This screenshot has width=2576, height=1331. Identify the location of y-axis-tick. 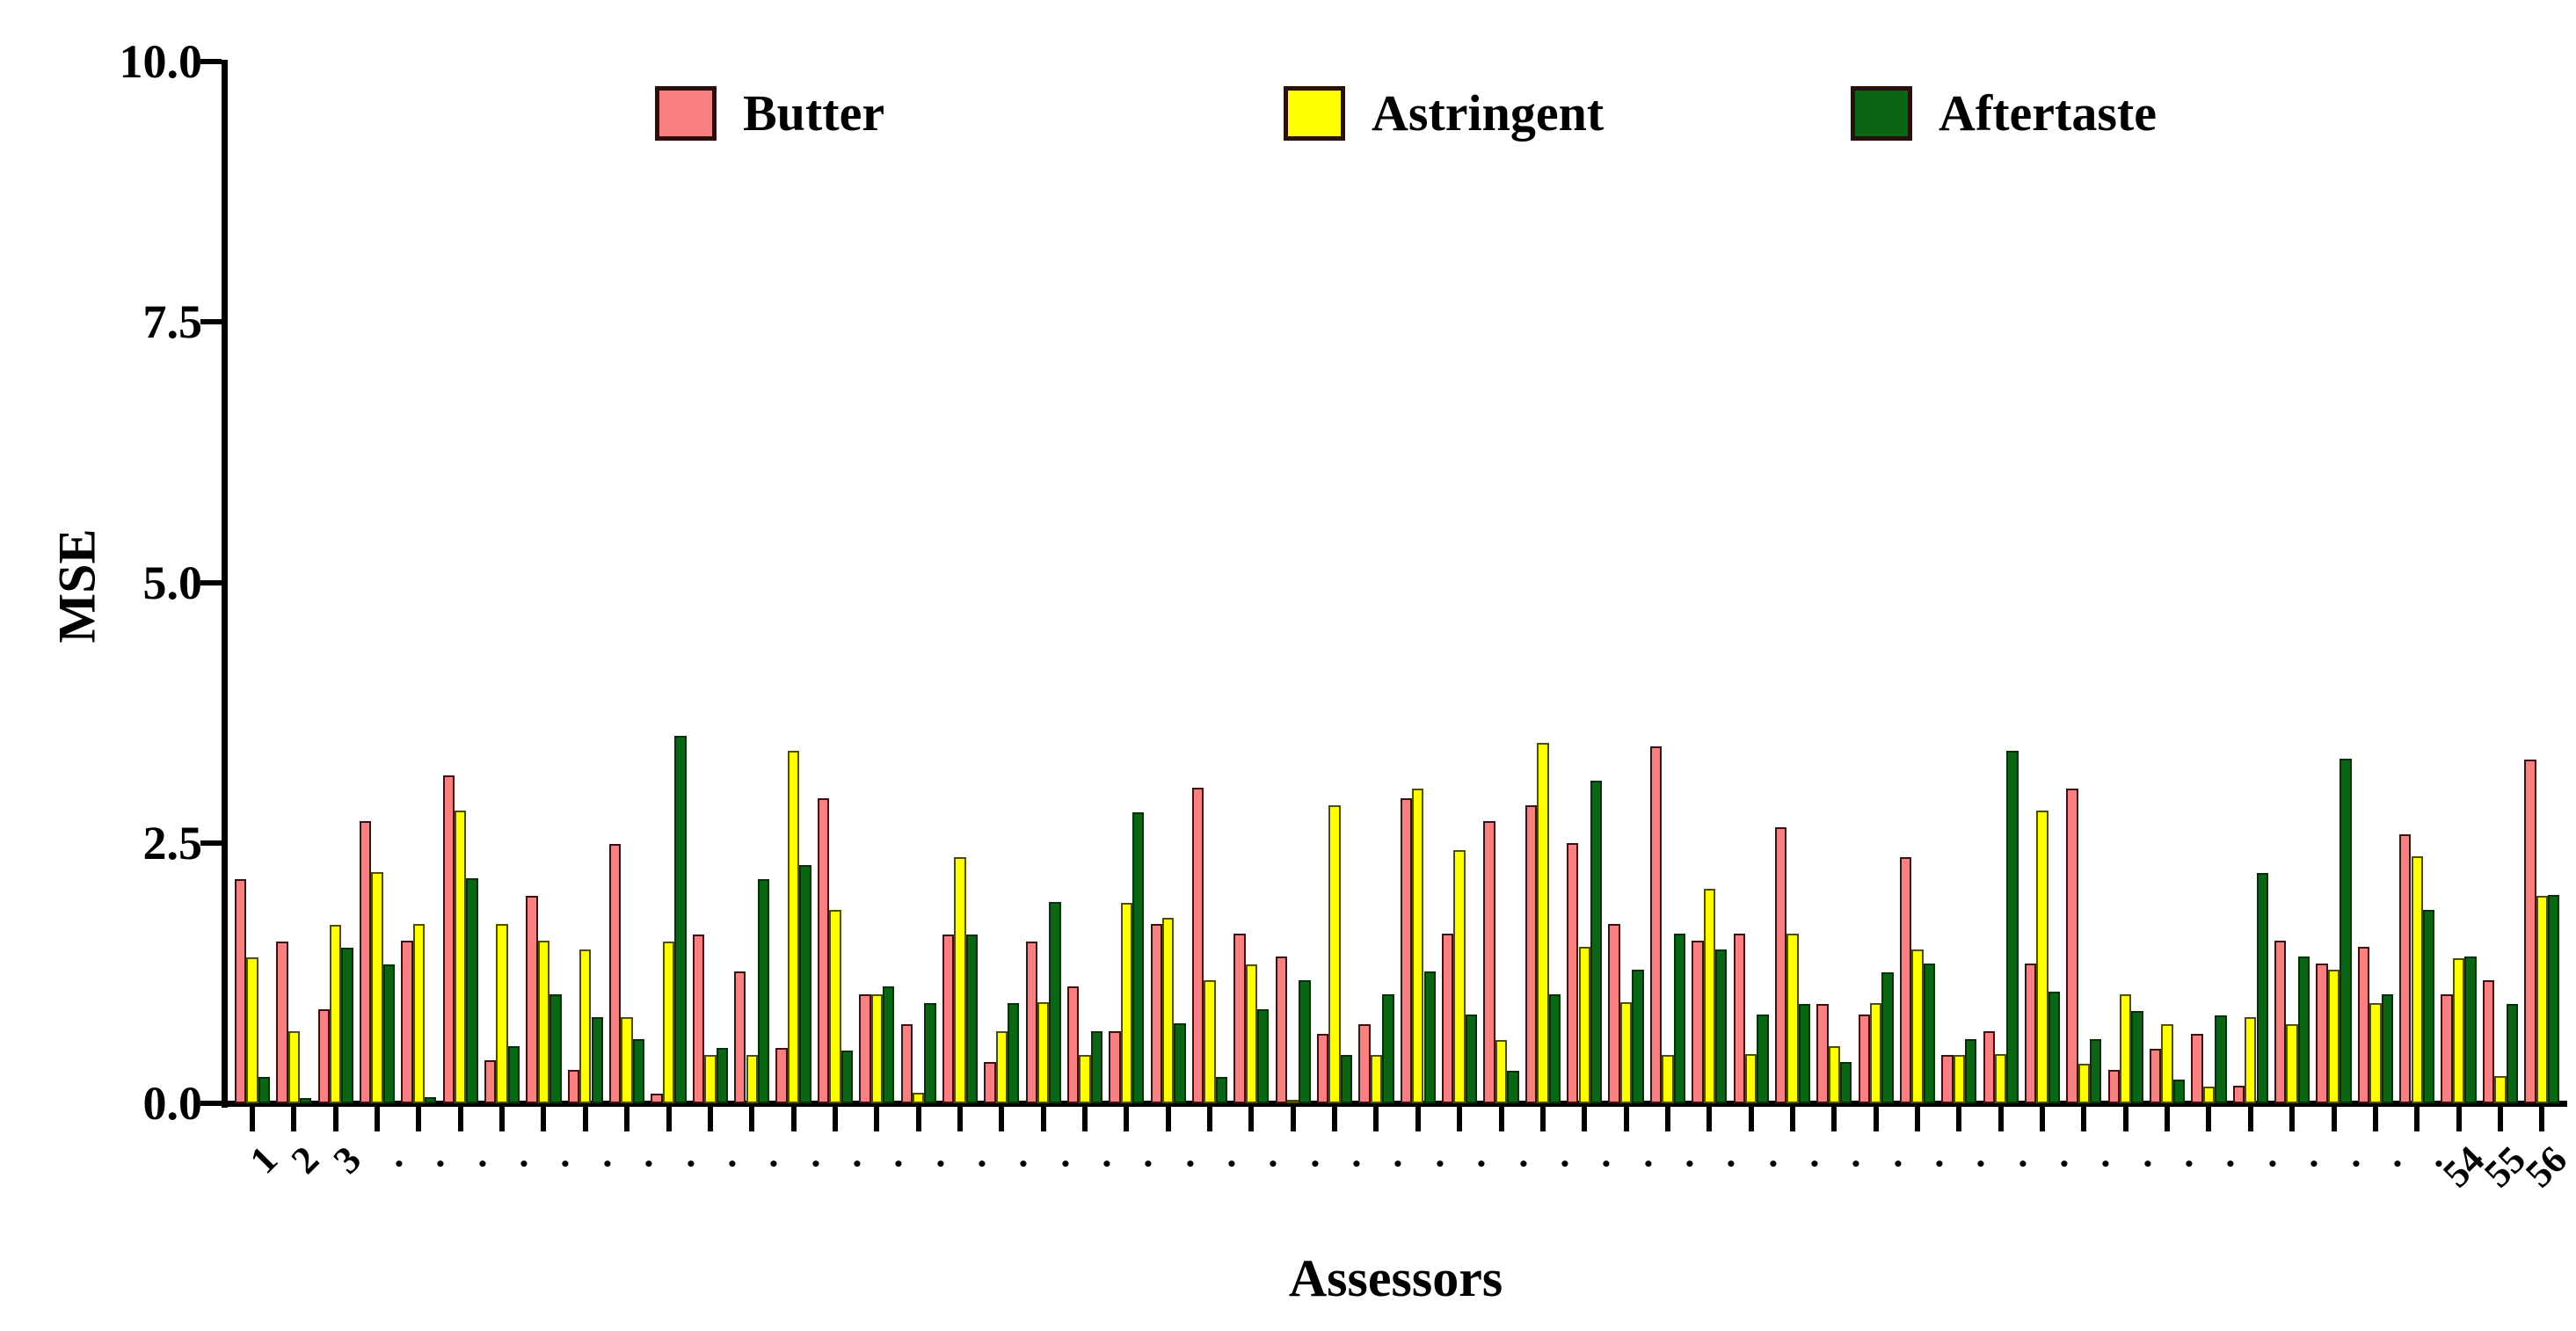
(211, 322).